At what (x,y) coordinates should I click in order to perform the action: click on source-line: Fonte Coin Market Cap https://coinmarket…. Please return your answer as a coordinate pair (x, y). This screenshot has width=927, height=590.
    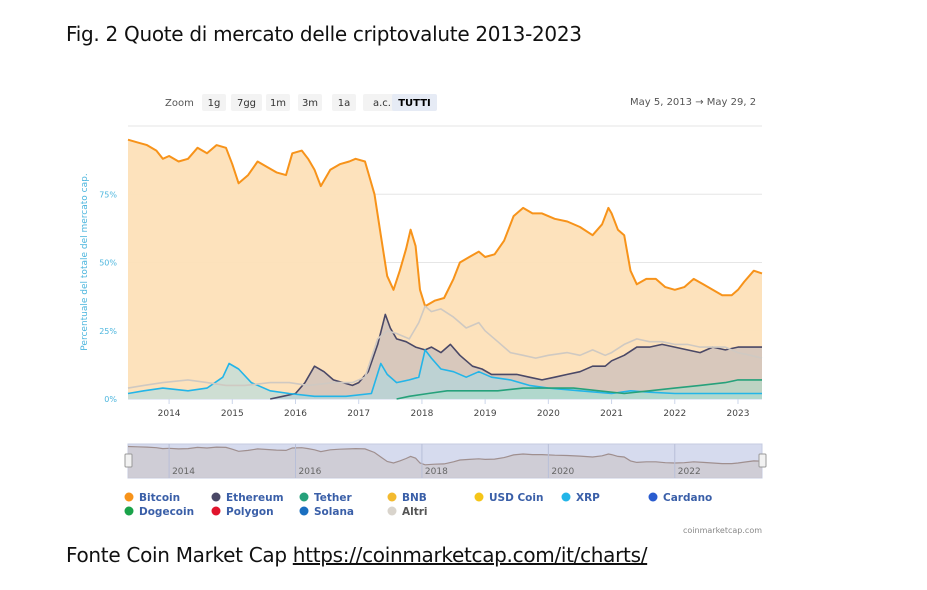
    Looking at the image, I should click on (356, 555).